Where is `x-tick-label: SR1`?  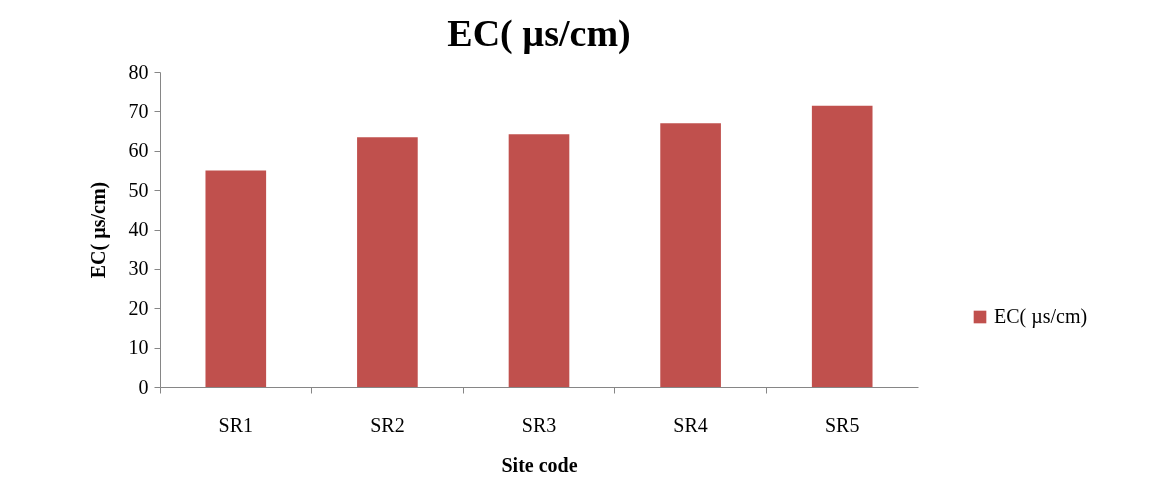 x-tick-label: SR1 is located at coordinates (236, 424).